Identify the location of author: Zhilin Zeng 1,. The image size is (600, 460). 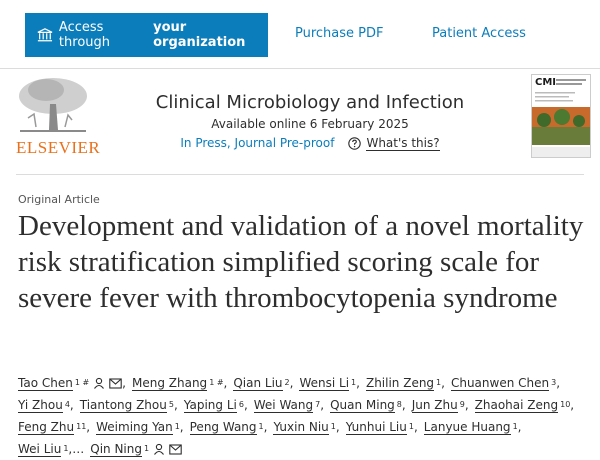
(405, 383).